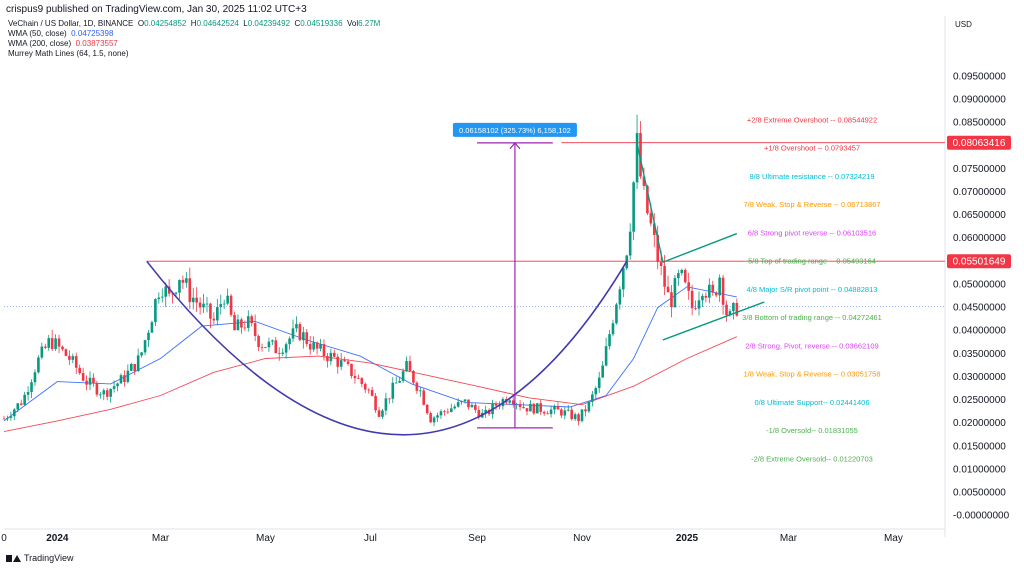 The height and width of the screenshot is (568, 1024). What do you see at coordinates (370, 538) in the screenshot?
I see `x-tick-label: Jul` at bounding box center [370, 538].